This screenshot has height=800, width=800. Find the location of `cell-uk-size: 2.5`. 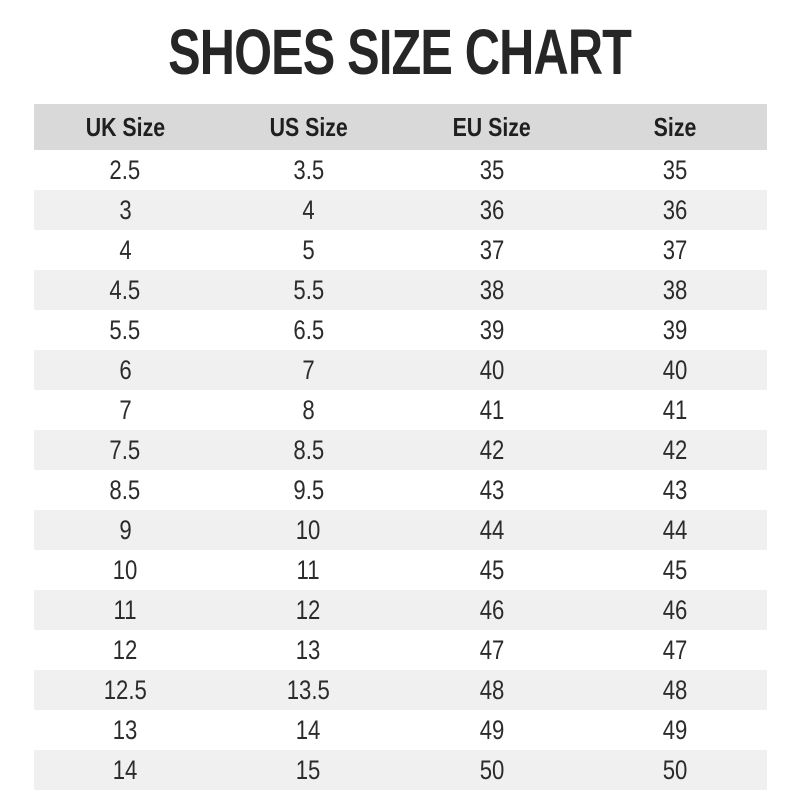

cell-uk-size: 2.5 is located at coordinates (125, 170).